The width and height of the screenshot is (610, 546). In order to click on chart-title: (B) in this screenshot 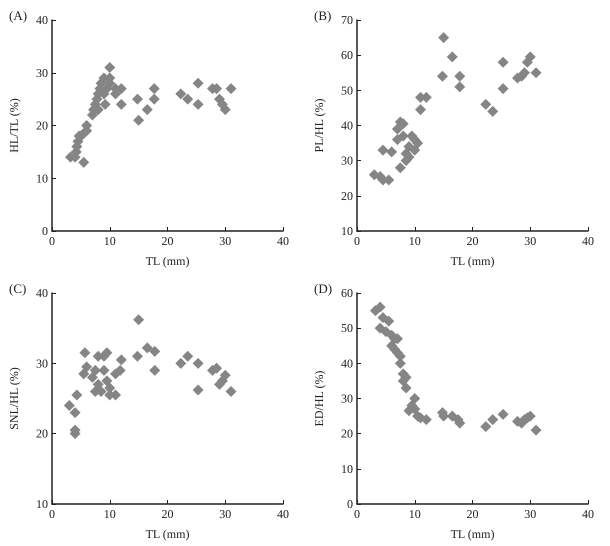, I will do `click(323, 15)`.